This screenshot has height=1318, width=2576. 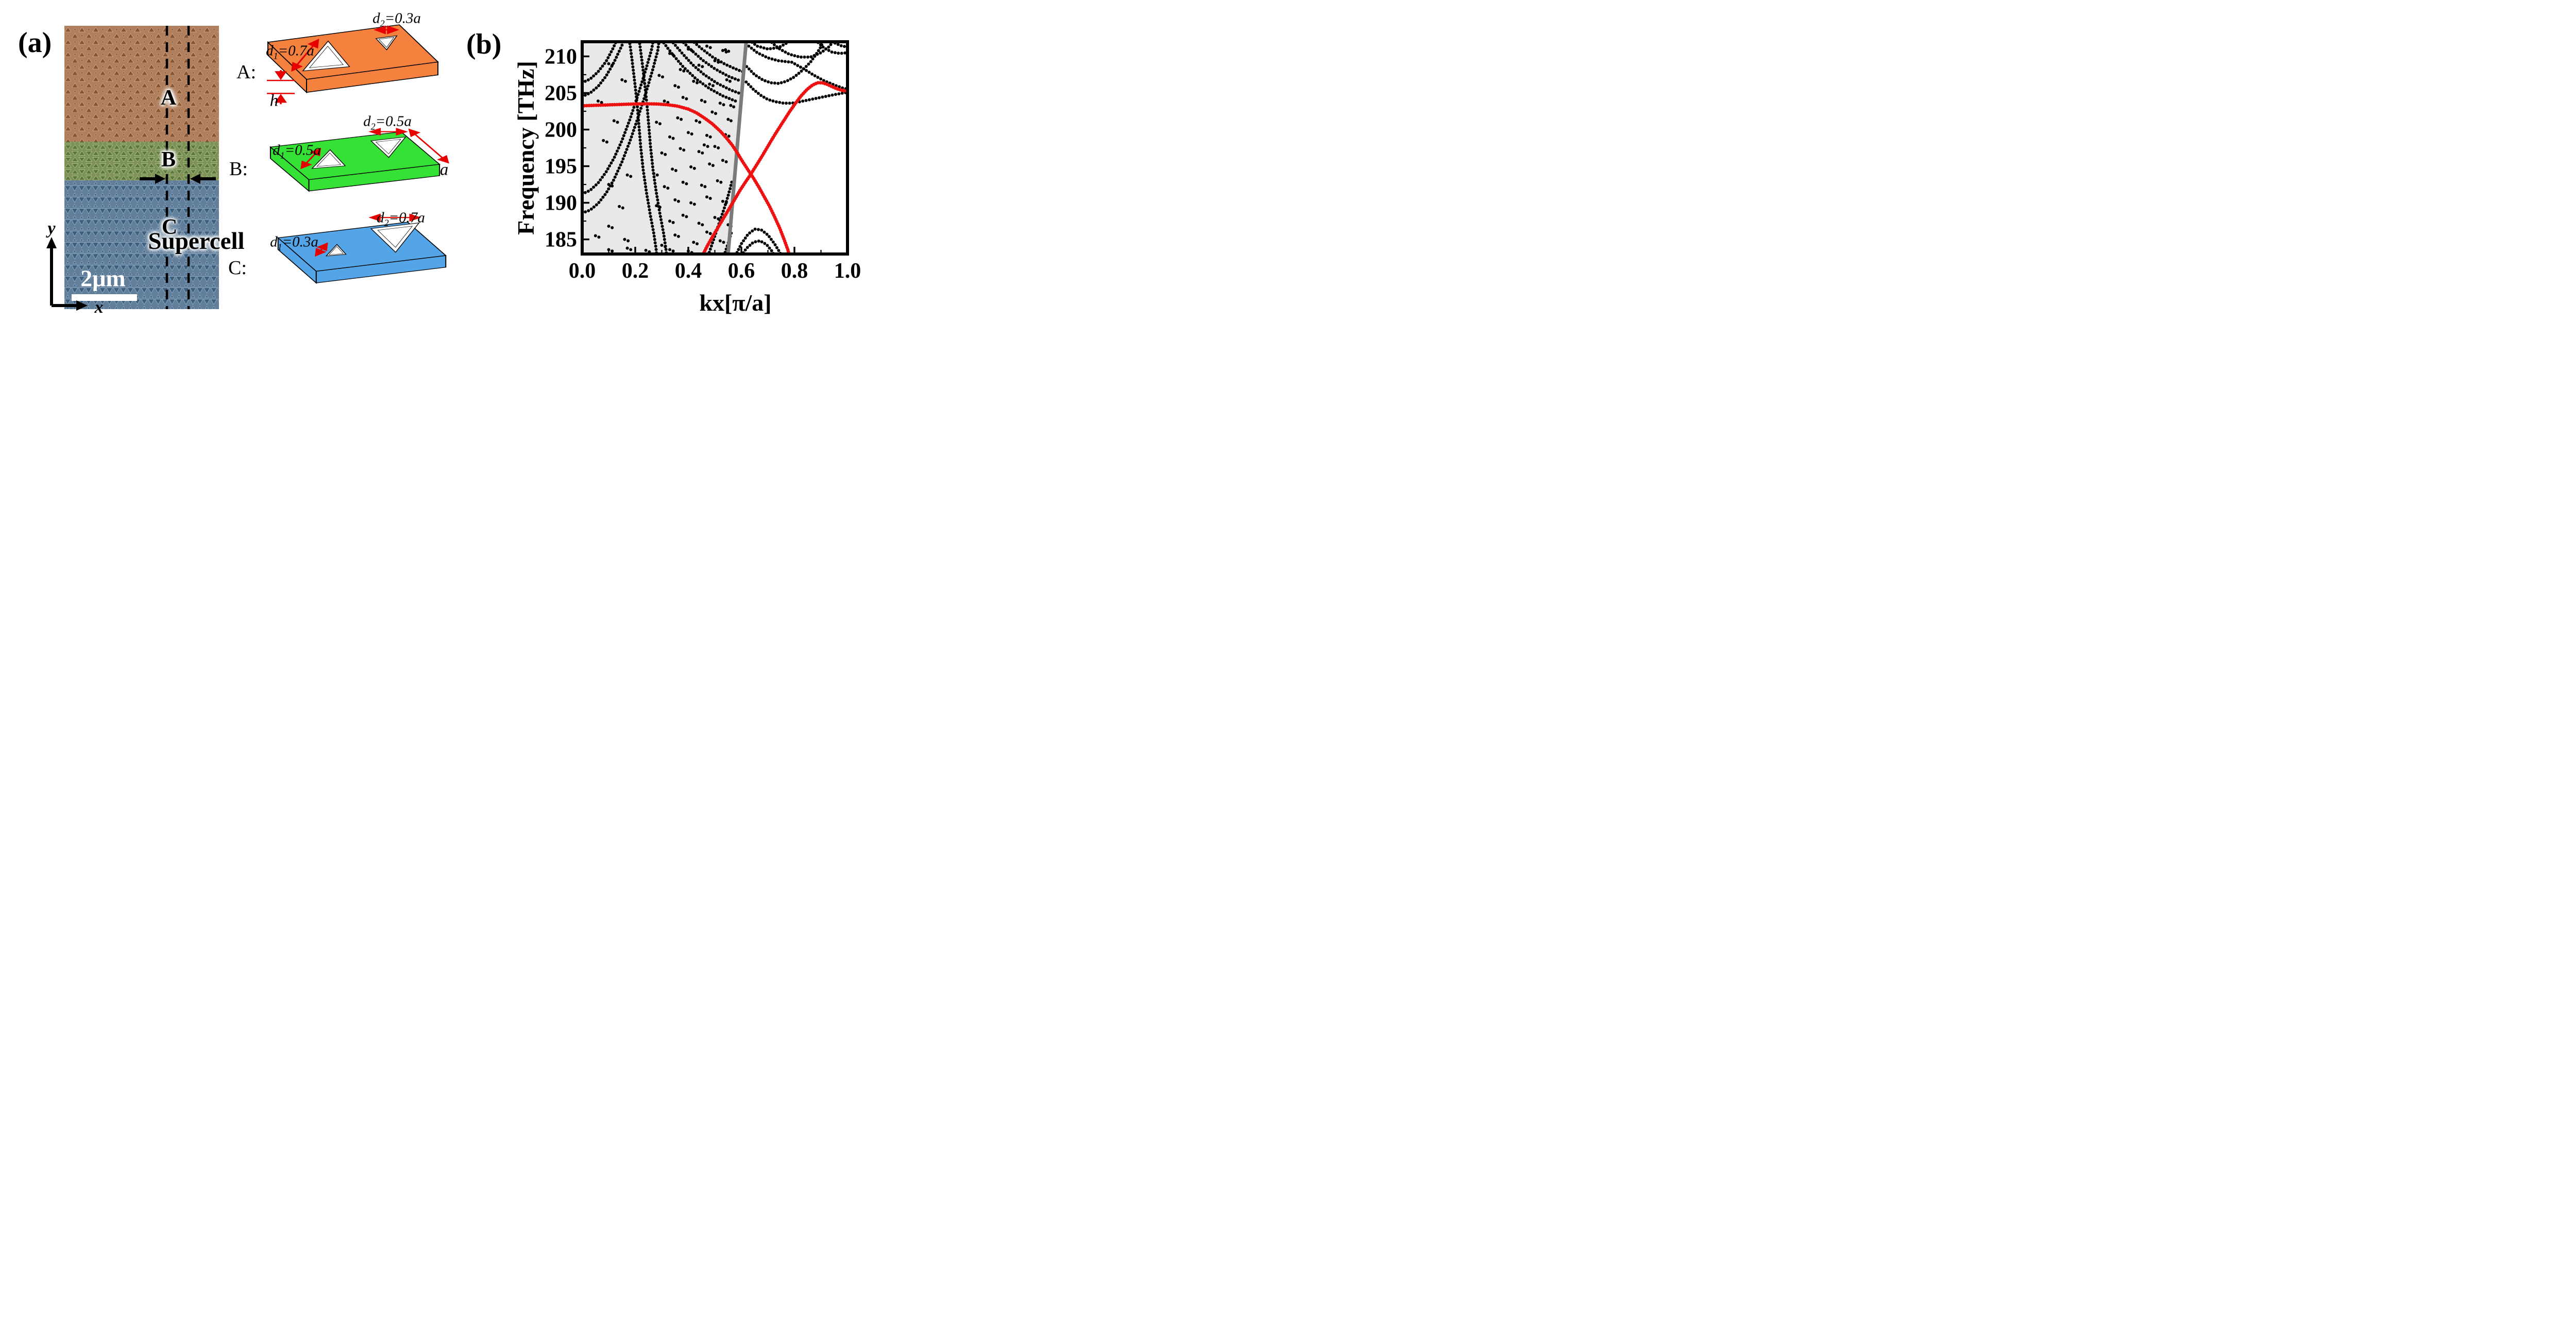 I want to click on panel-a-label: (a), so click(x=35, y=43).